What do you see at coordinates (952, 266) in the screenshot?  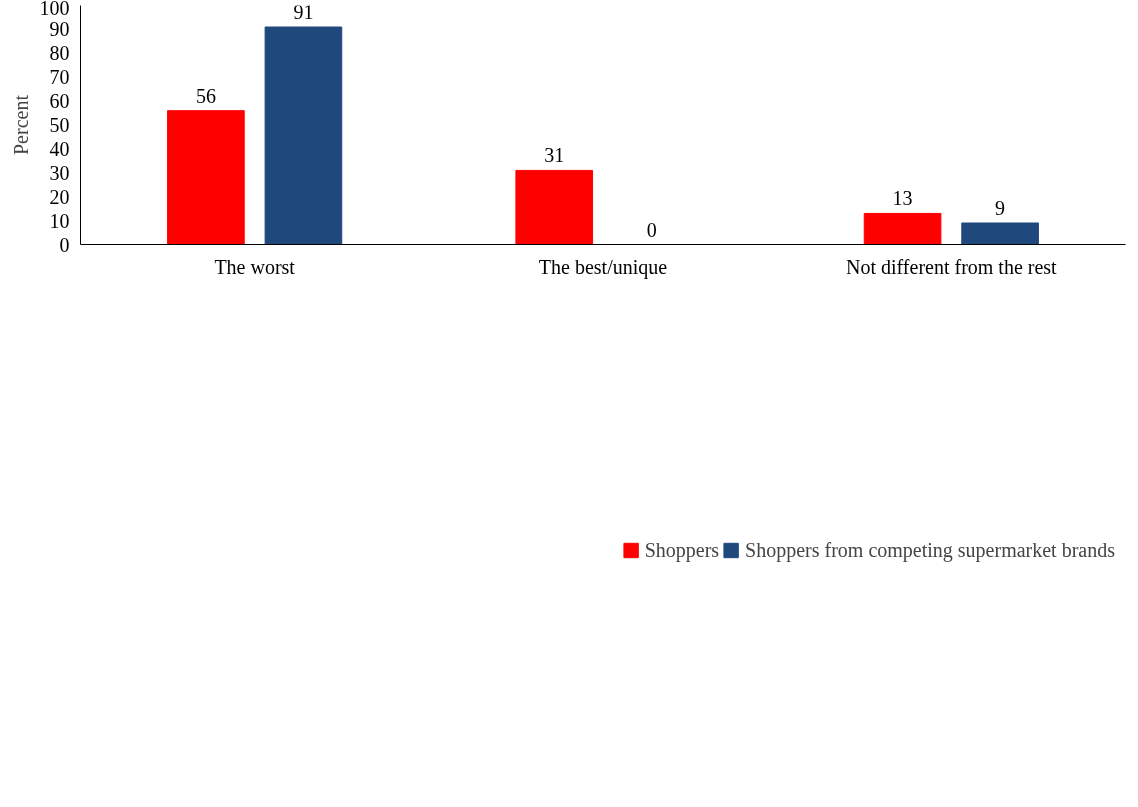 I see `x-tick-label: Not different from the rest` at bounding box center [952, 266].